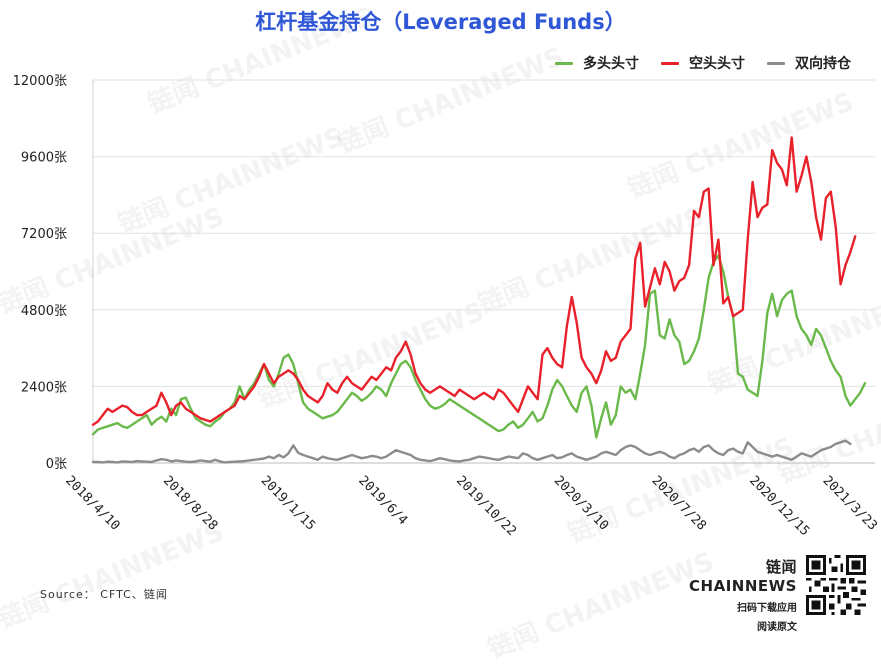 The image size is (881, 666). What do you see at coordinates (40, 81) in the screenshot?
I see `y-tick-label: 12000张` at bounding box center [40, 81].